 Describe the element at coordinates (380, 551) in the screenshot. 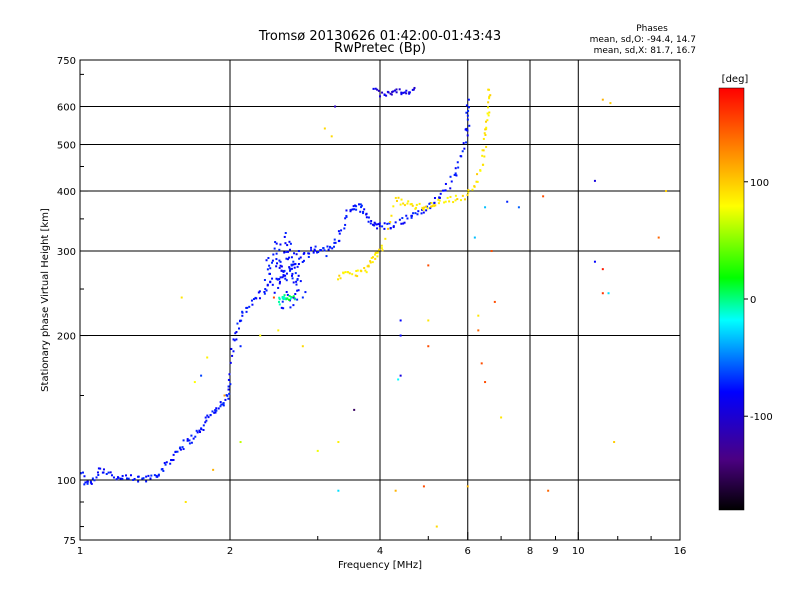

I see `x-tick-label: 4` at that location.